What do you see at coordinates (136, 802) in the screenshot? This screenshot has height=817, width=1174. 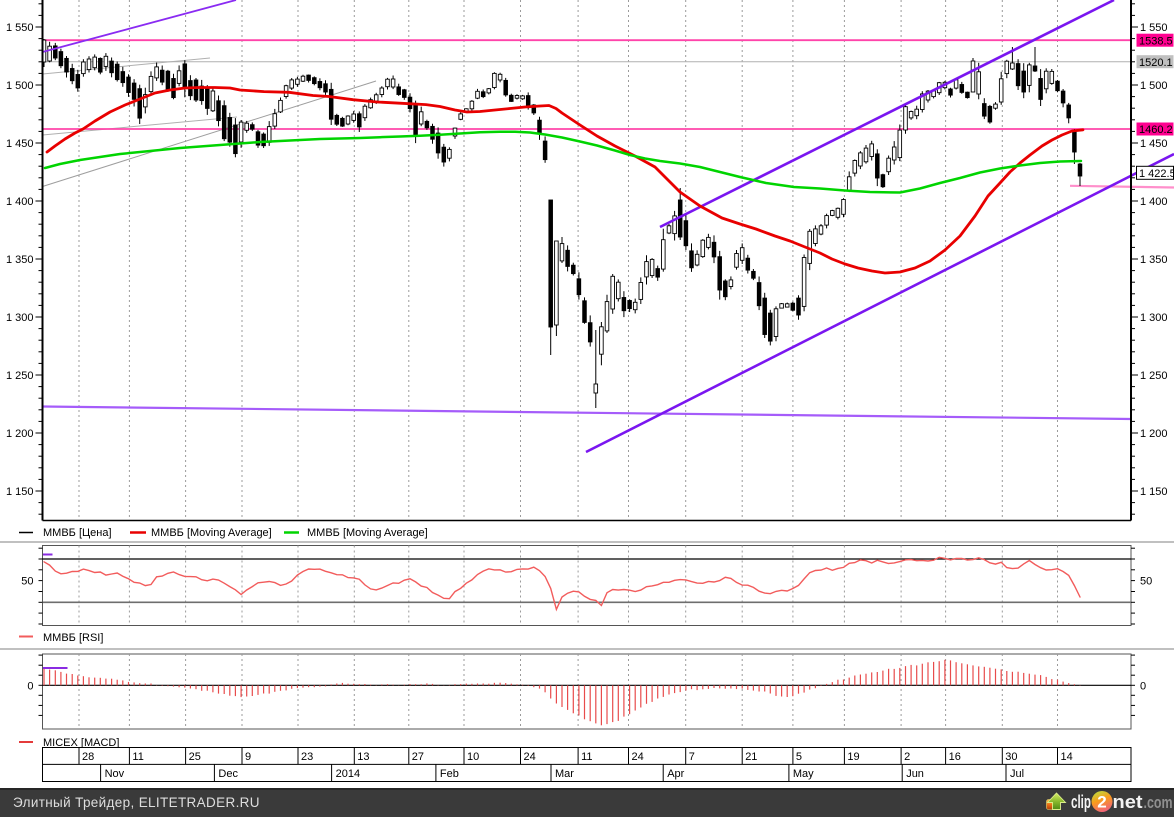 I see `svg-text:Элитный Трейдер, ELITETRADER.R: Элитный Трейдер, ELITETRADER.RU` at bounding box center [136, 802].